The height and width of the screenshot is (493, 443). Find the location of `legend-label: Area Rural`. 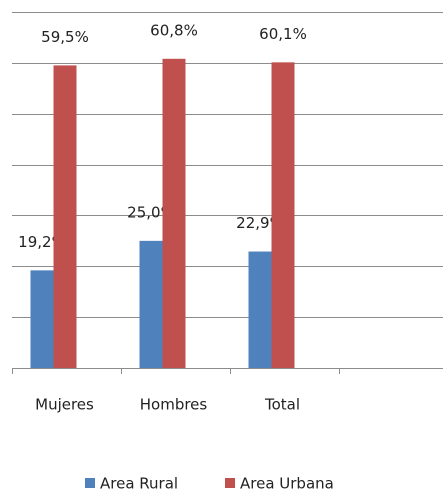

legend-label: Area Rural is located at coordinates (139, 484).